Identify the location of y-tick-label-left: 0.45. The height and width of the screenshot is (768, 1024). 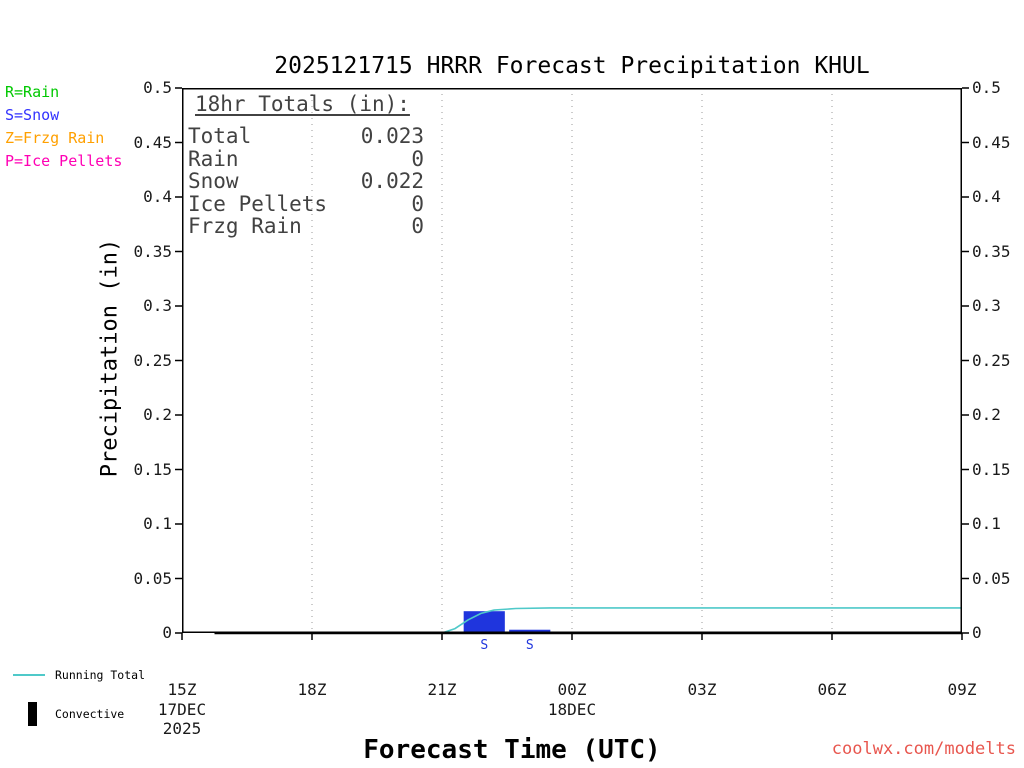
(152, 142).